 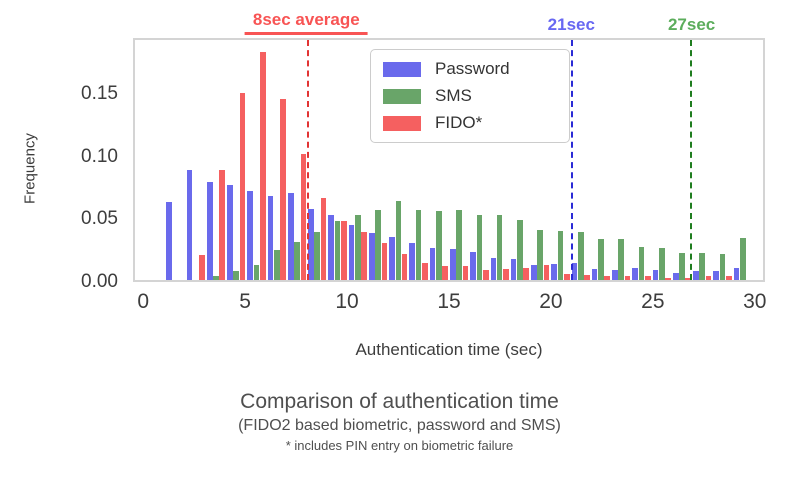 I want to click on x-tick-30: 30, so click(x=755, y=301).